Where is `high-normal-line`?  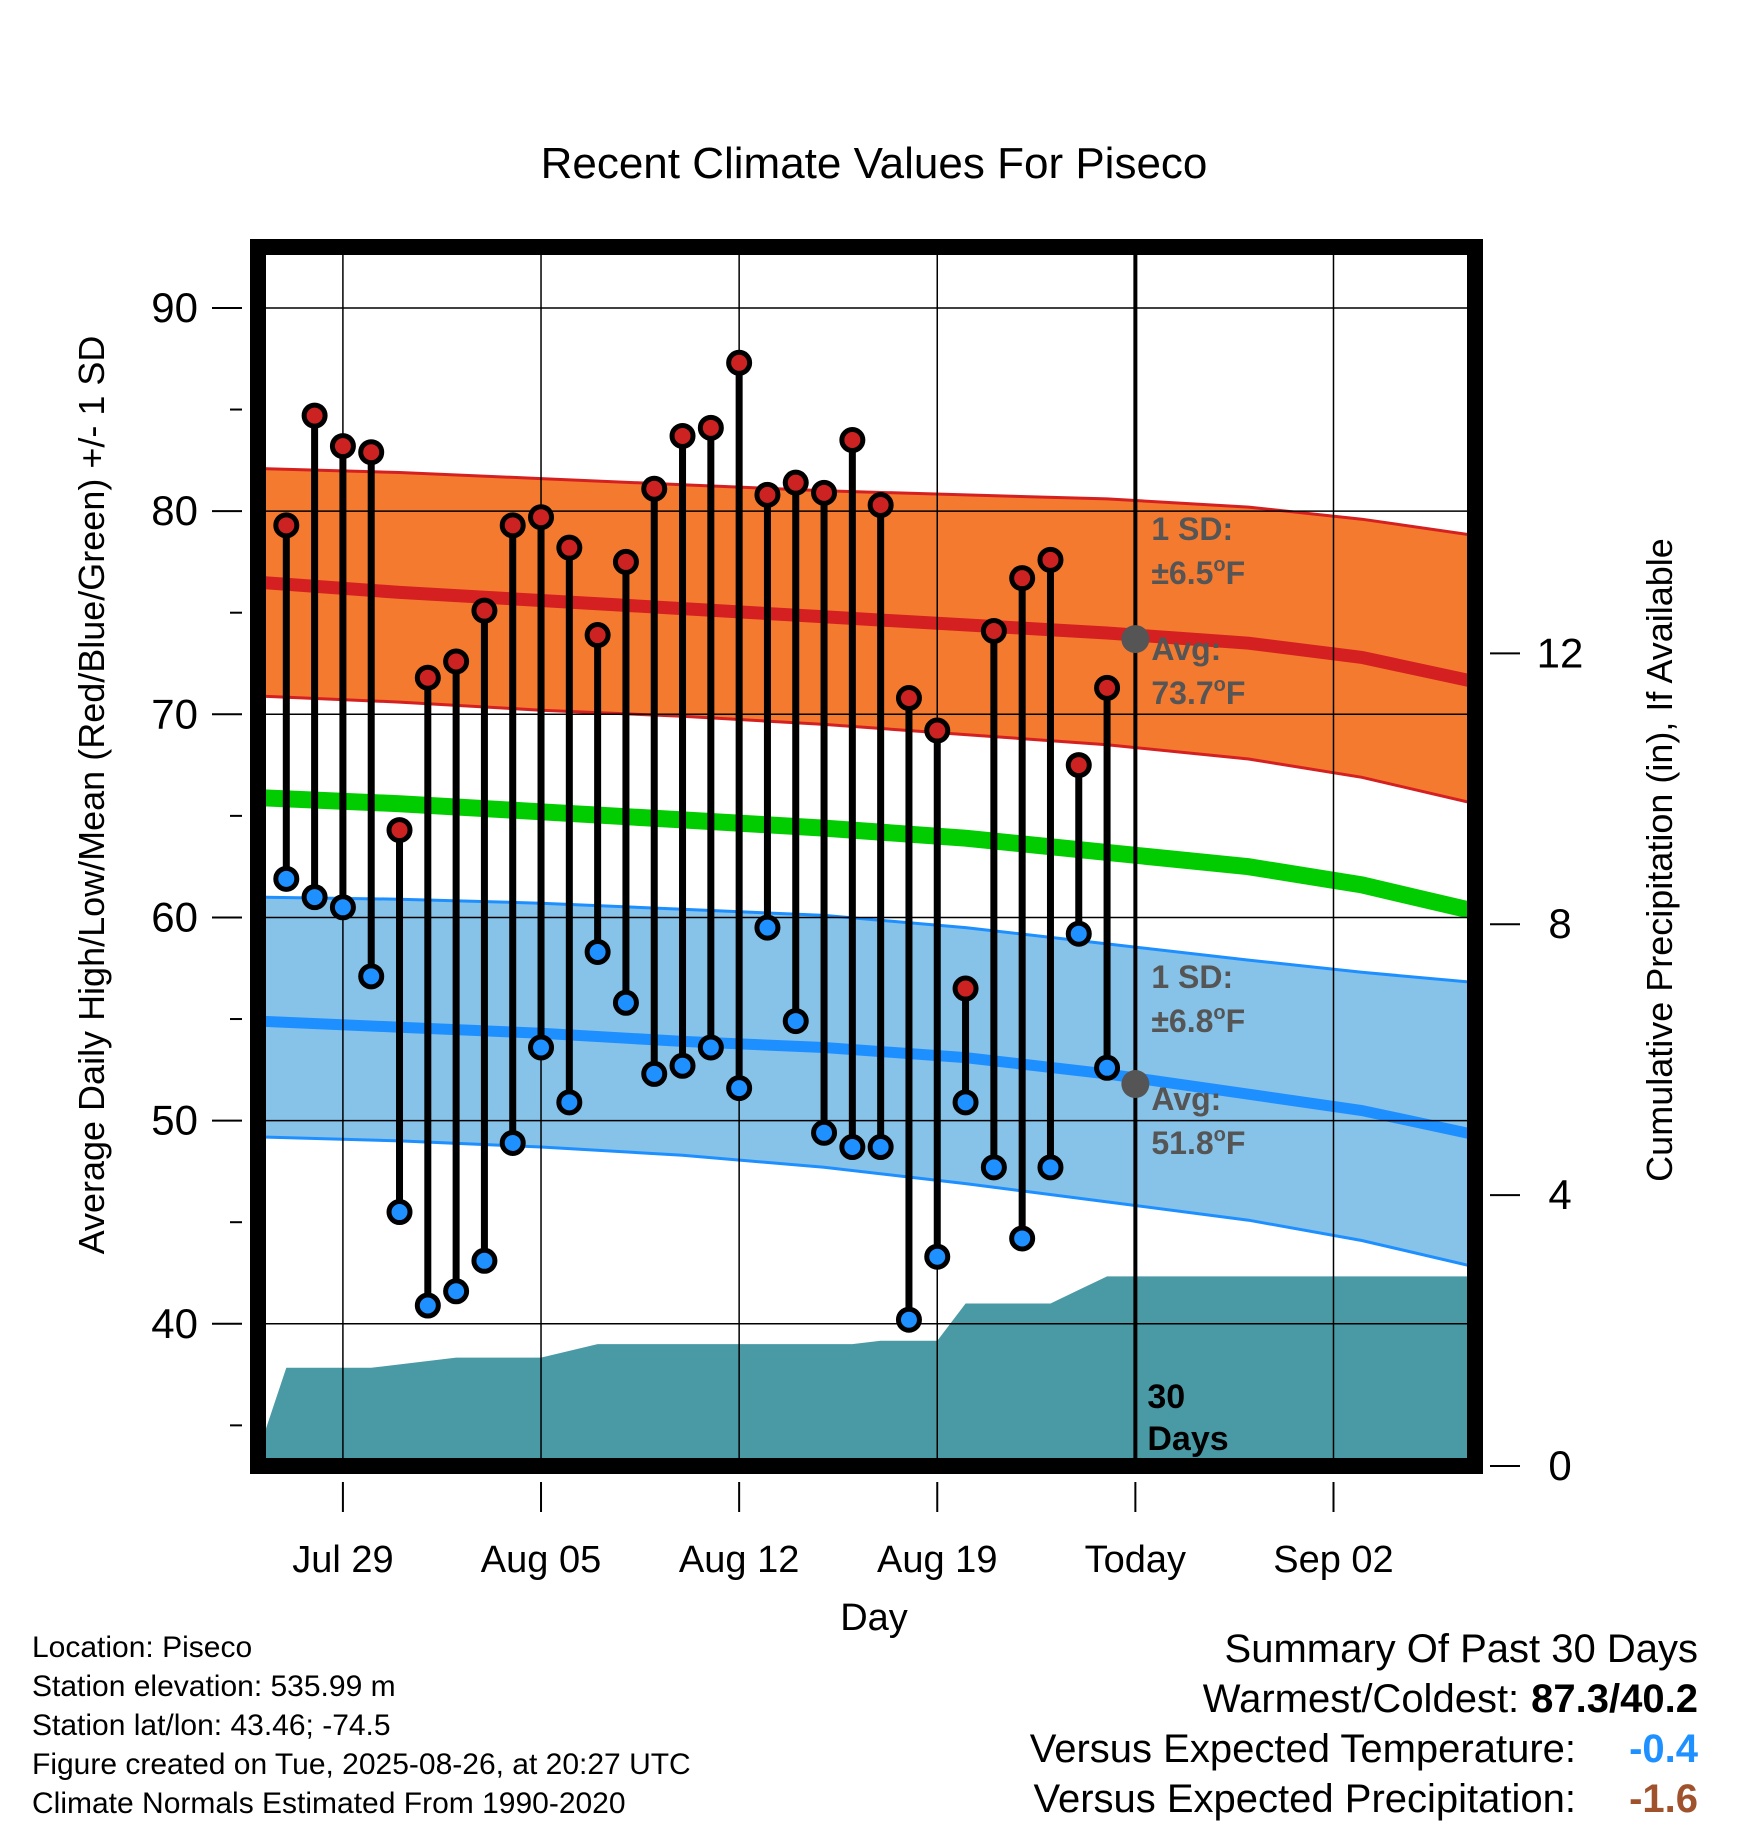
high-normal-line is located at coordinates (866, 632).